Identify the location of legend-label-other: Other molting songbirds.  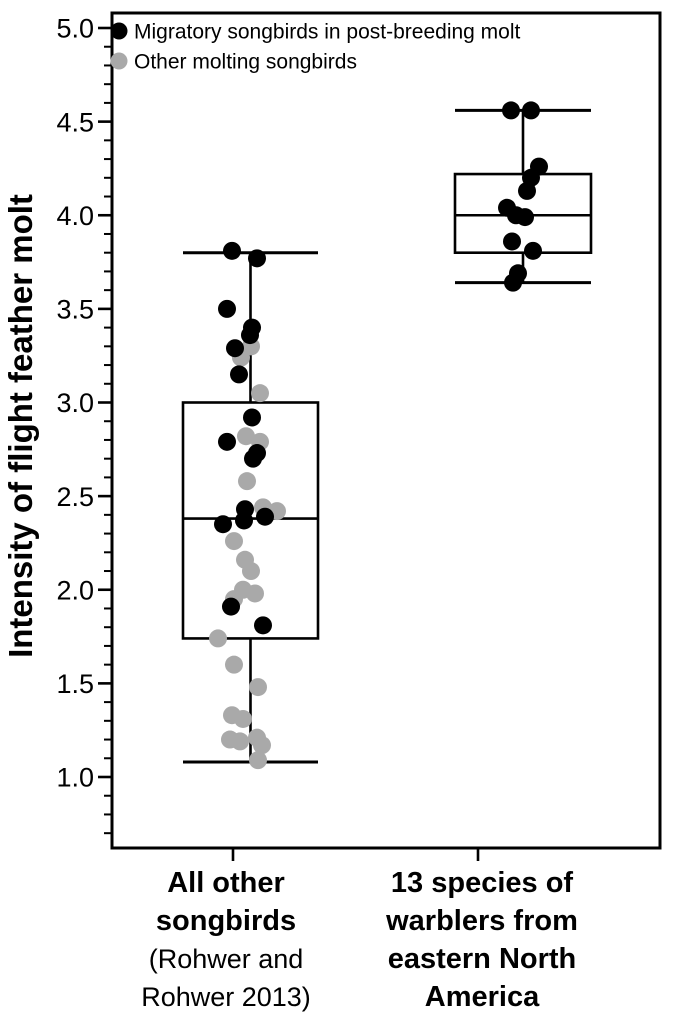
(245, 62).